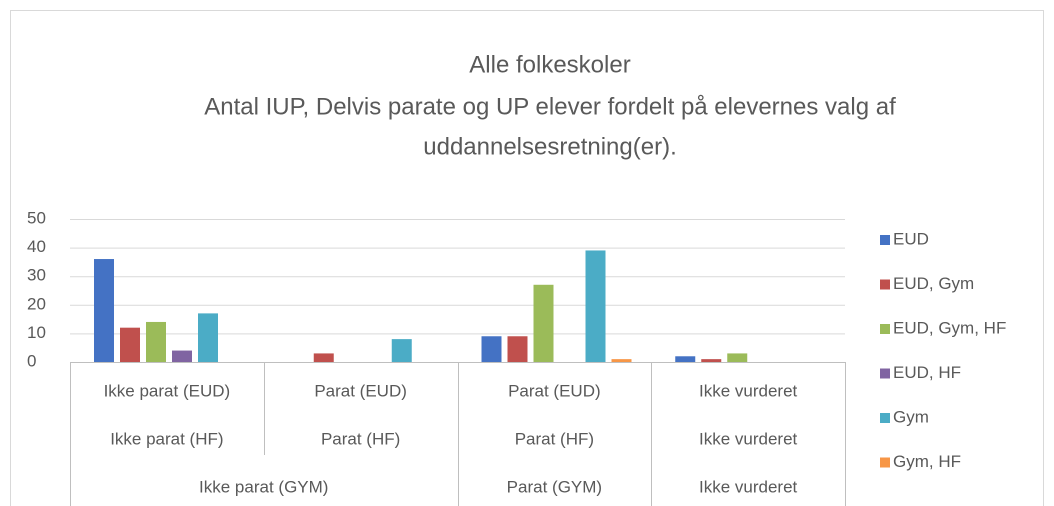 The image size is (1054, 506). Describe the element at coordinates (31, 360) in the screenshot. I see `y-tick-label: 0` at that location.